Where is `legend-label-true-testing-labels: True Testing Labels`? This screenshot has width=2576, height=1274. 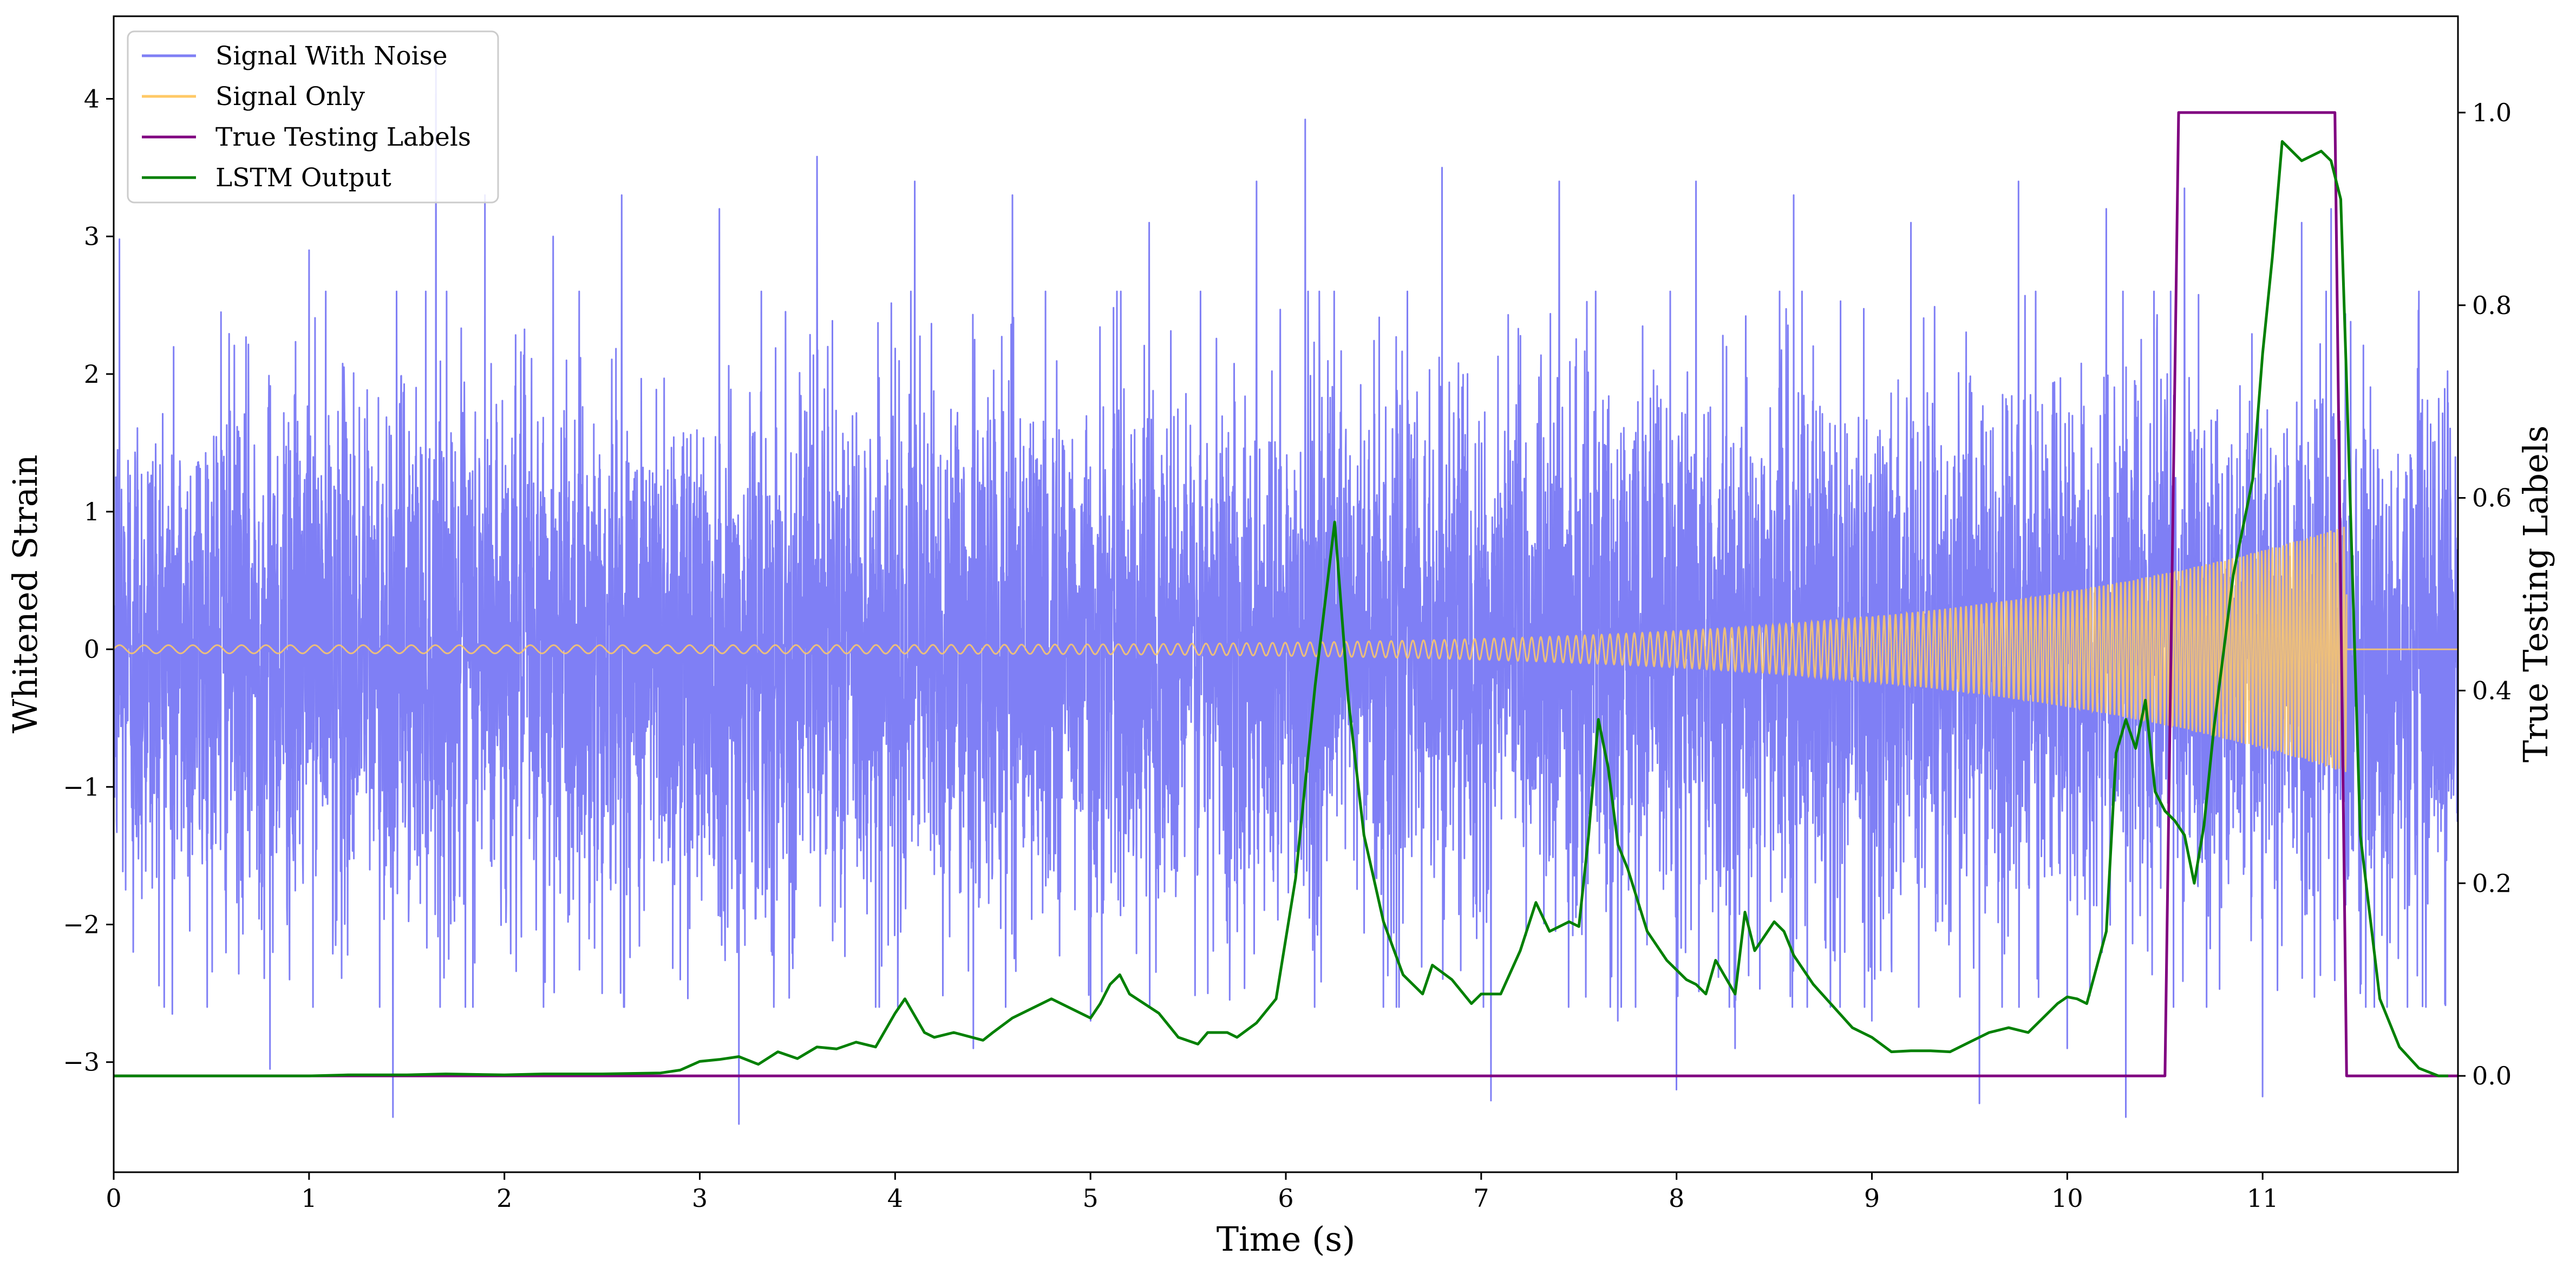 legend-label-true-testing-labels: True Testing Labels is located at coordinates (343, 137).